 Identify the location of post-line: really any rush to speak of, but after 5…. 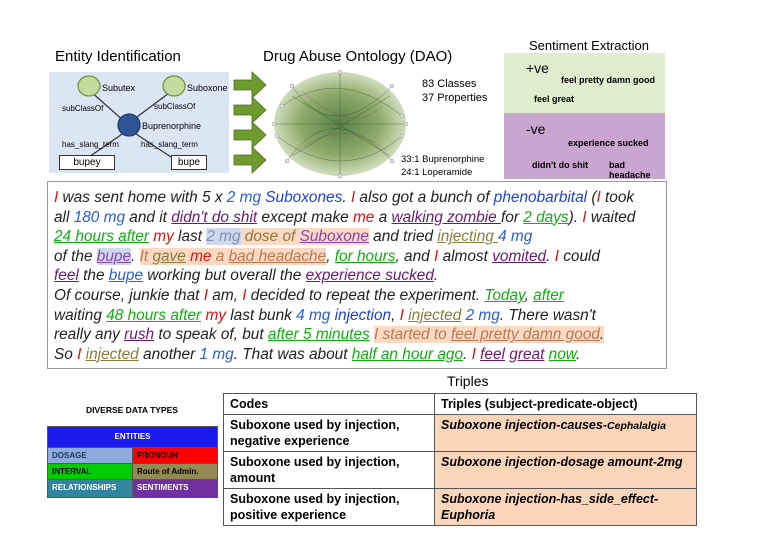
(357, 335).